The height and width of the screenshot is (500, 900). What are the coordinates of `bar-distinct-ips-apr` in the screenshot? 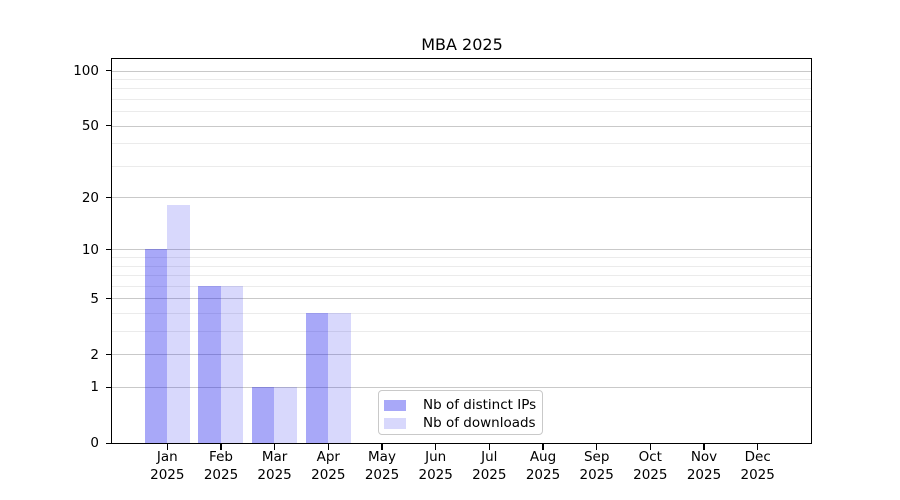 It's located at (317, 378).